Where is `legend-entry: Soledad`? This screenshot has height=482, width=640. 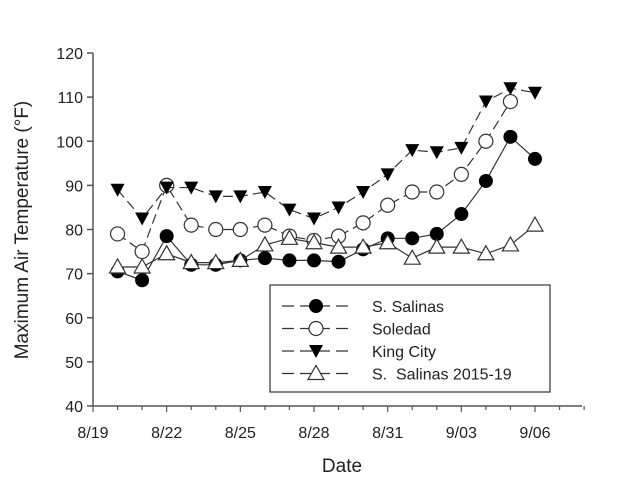 legend-entry: Soledad is located at coordinates (356, 329).